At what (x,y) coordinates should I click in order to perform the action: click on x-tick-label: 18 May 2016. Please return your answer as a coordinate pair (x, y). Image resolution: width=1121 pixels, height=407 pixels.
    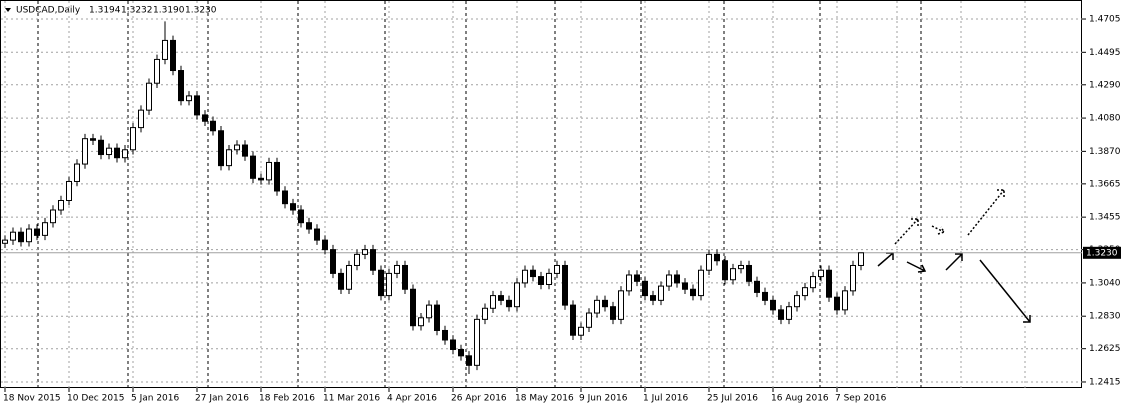
    Looking at the image, I should click on (544, 399).